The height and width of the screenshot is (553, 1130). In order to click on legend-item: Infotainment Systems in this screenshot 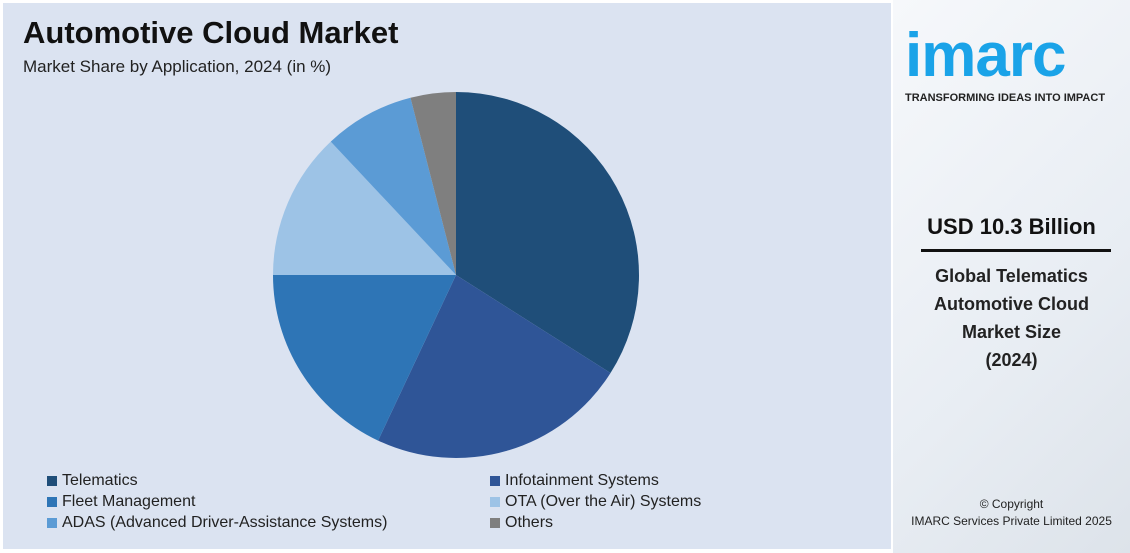, I will do `click(574, 480)`.